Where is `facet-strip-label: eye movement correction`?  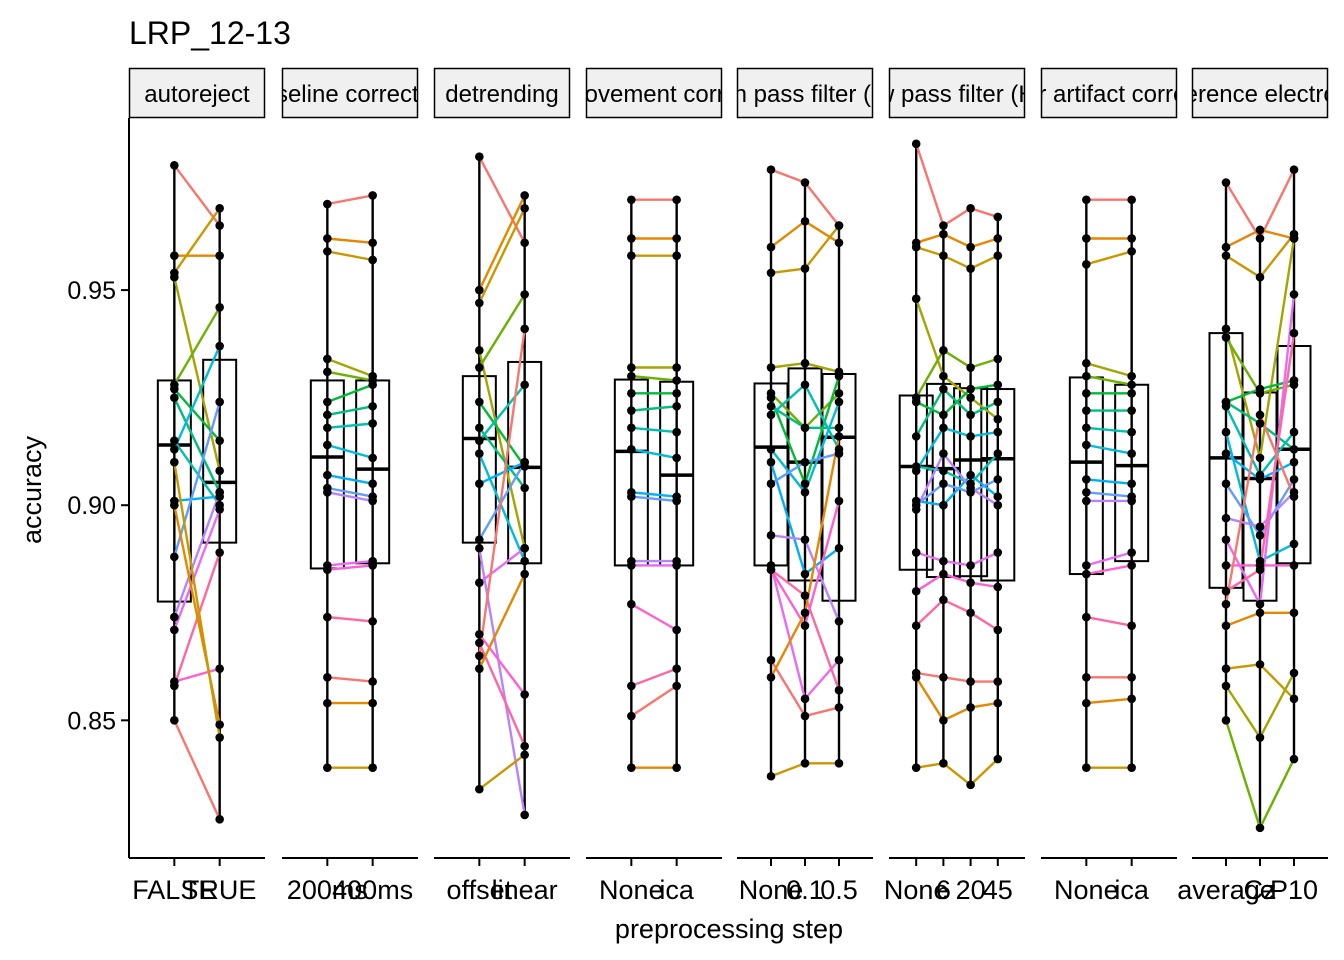 facet-strip-label: eye movement correction is located at coordinates (653, 94).